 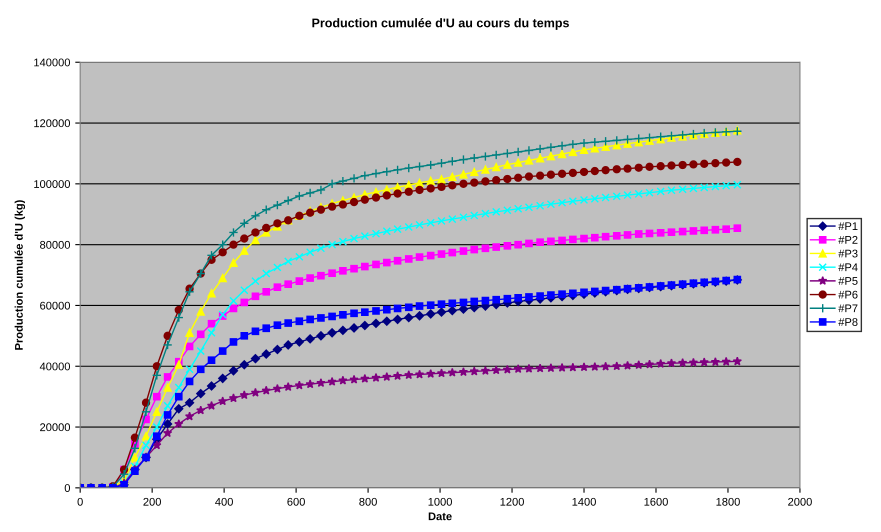 I want to click on y-tick-label: 120000, so click(x=52, y=123).